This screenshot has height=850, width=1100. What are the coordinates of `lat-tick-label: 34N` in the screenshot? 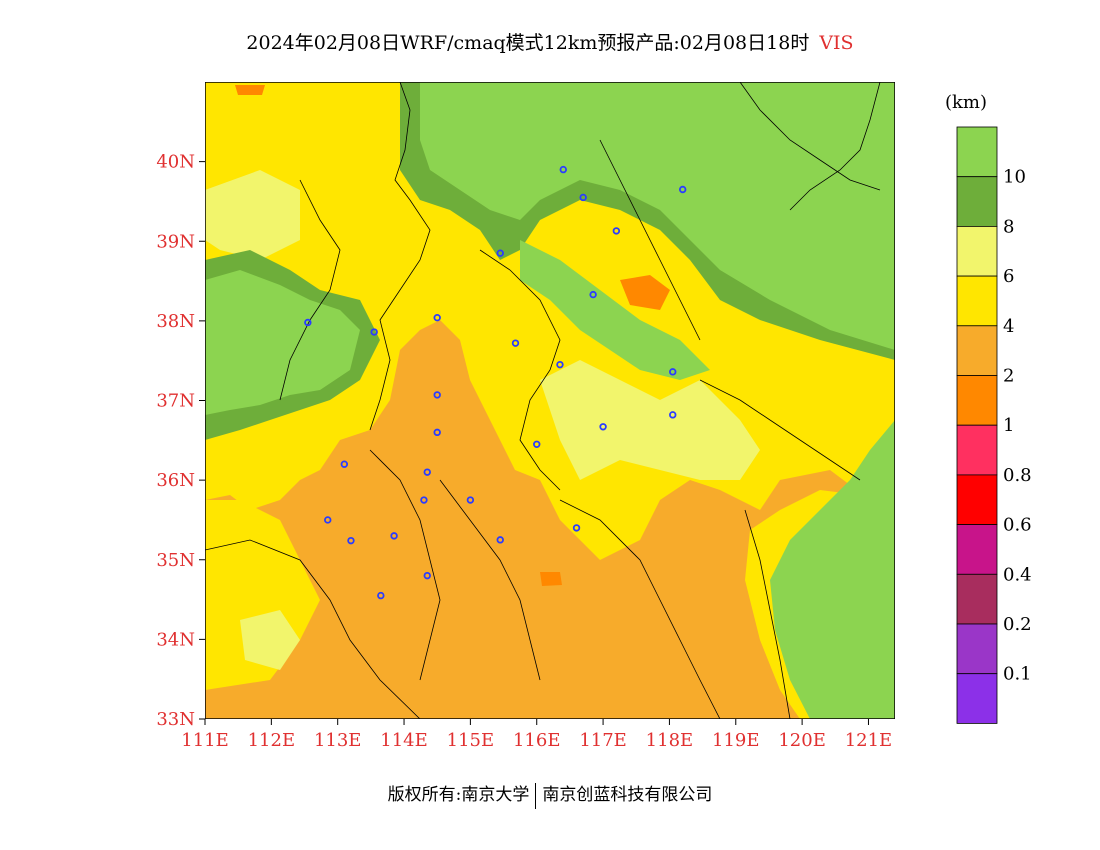 It's located at (175, 639).